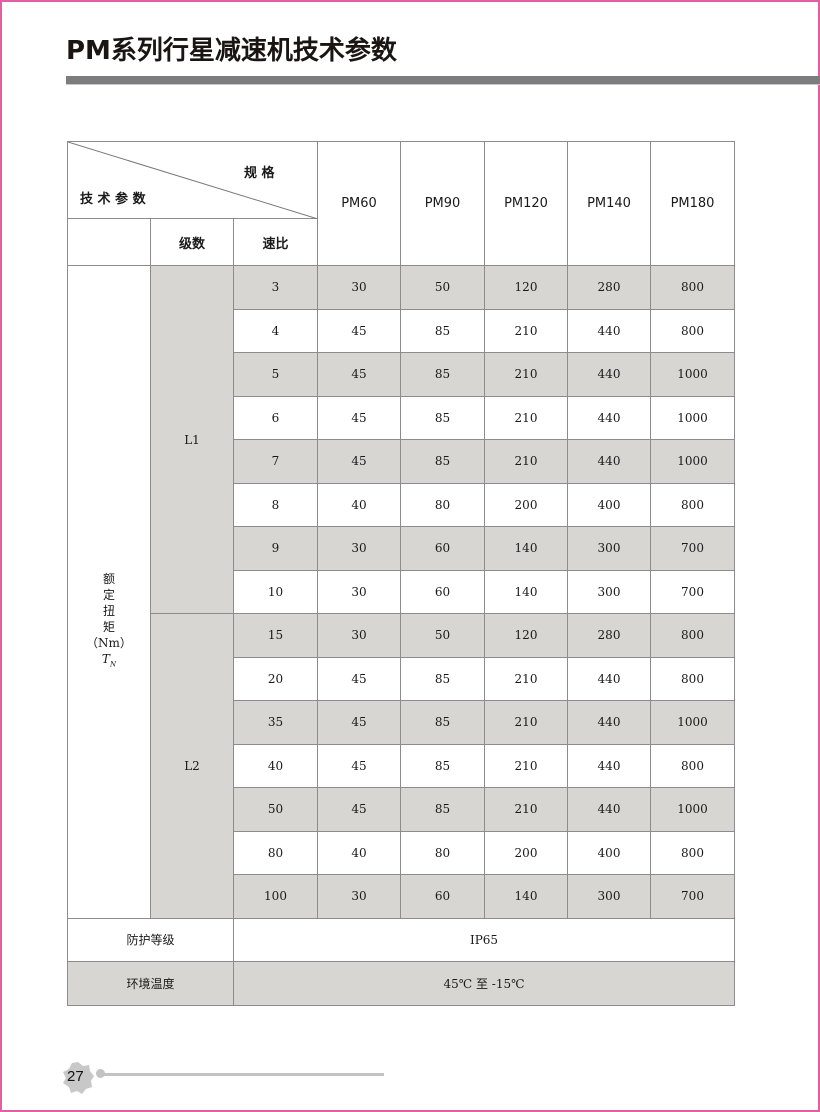 The width and height of the screenshot is (820, 1112). I want to click on torque-label-char: 额, so click(108, 579).